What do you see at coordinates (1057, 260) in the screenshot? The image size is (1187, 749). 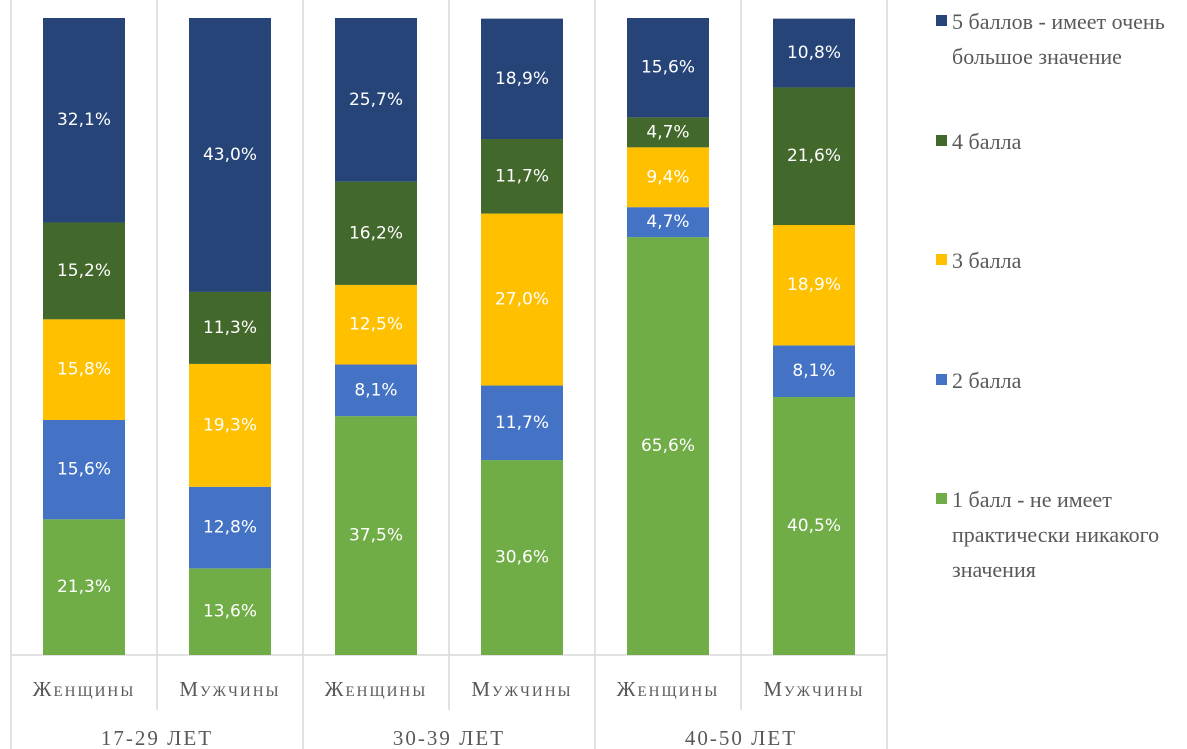 I see `legend-entry: 3 балла` at bounding box center [1057, 260].